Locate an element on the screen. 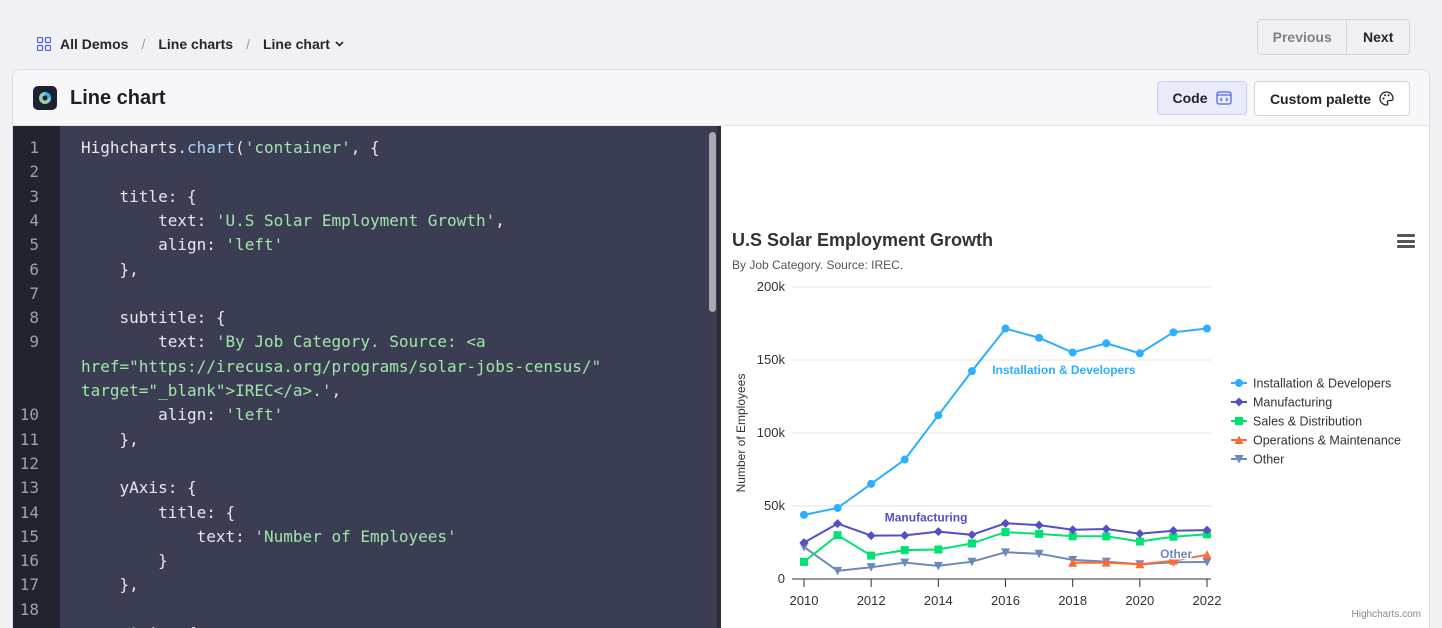 The width and height of the screenshot is (1442, 628). code-line: text: 'Number of Employees' is located at coordinates (269, 536).